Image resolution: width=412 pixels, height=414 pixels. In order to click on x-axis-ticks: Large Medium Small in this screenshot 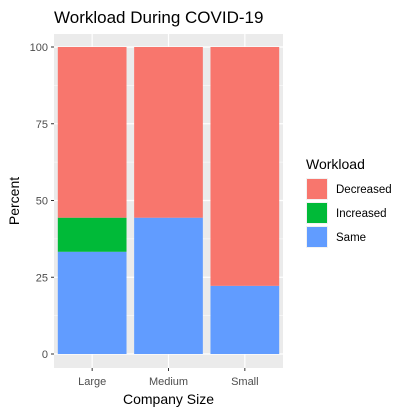, I will do `click(168, 378)`.